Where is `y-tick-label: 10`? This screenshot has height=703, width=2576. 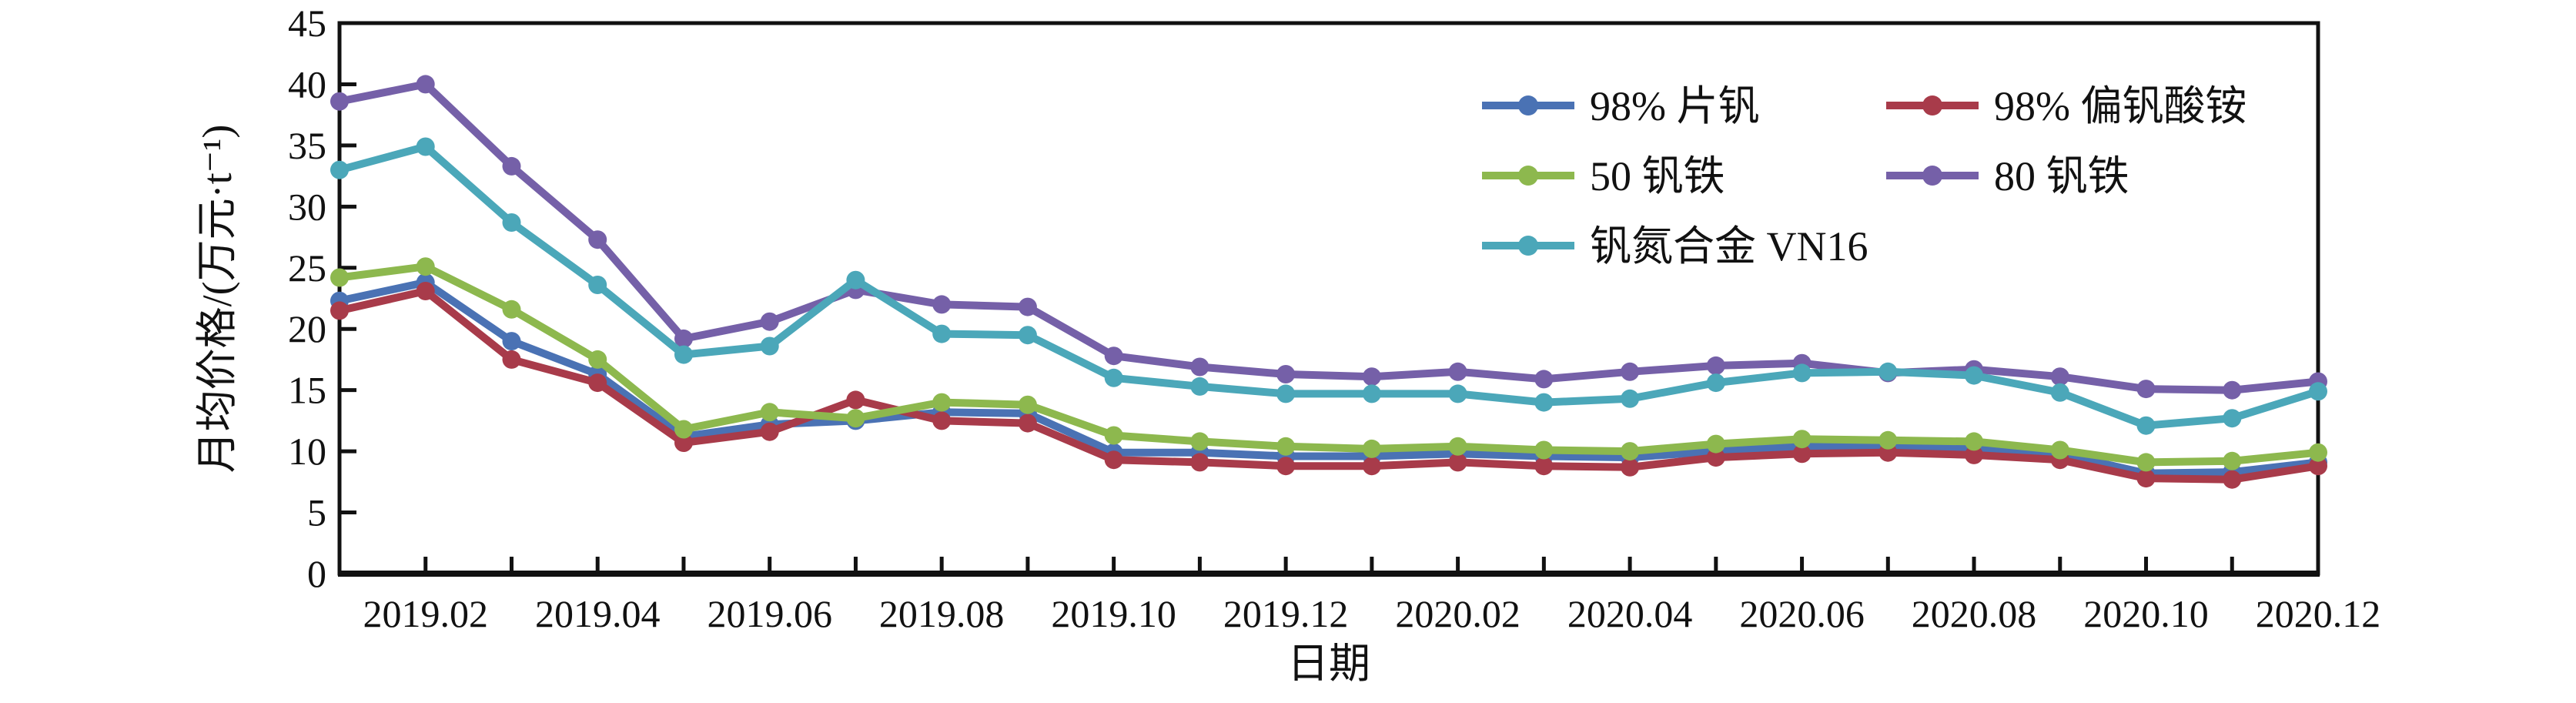 y-tick-label: 10 is located at coordinates (307, 452).